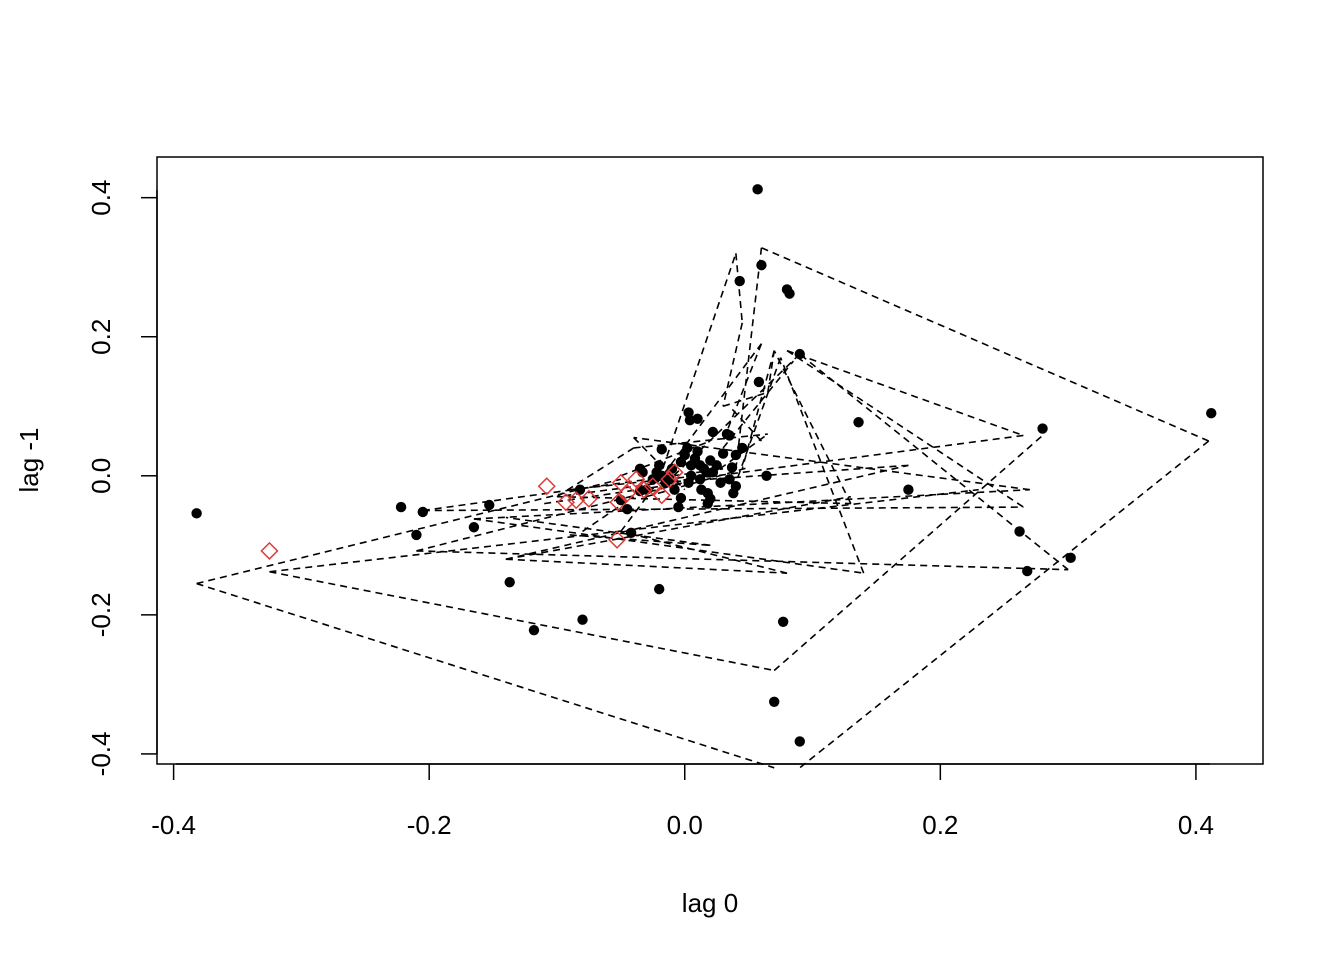 Image resolution: width=1344 pixels, height=960 pixels. What do you see at coordinates (682, 801) in the screenshot?
I see `x-axis: -0.4 -0.2 0.0 0.2 0.4` at bounding box center [682, 801].